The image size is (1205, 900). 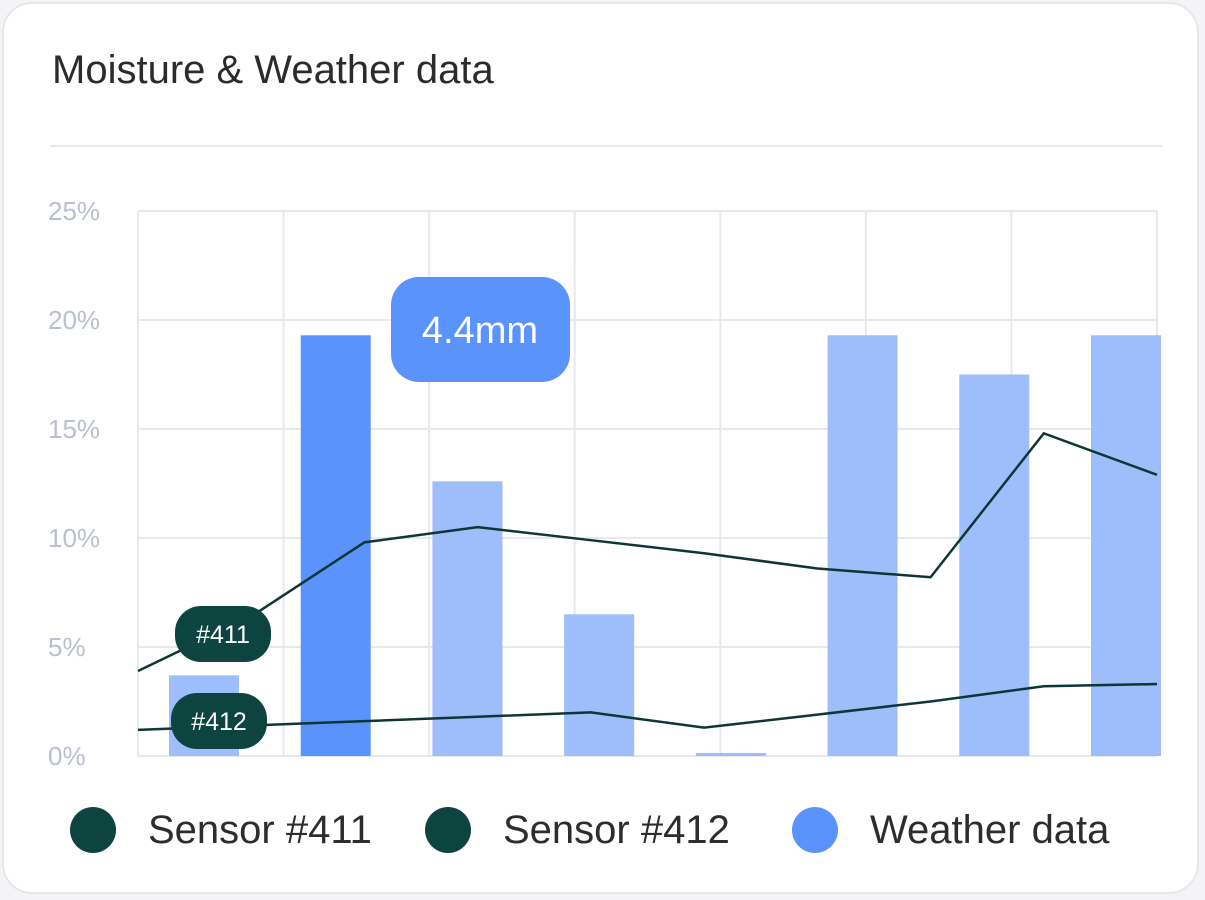 I want to click on y-tick-label: 0%, so click(x=67, y=756).